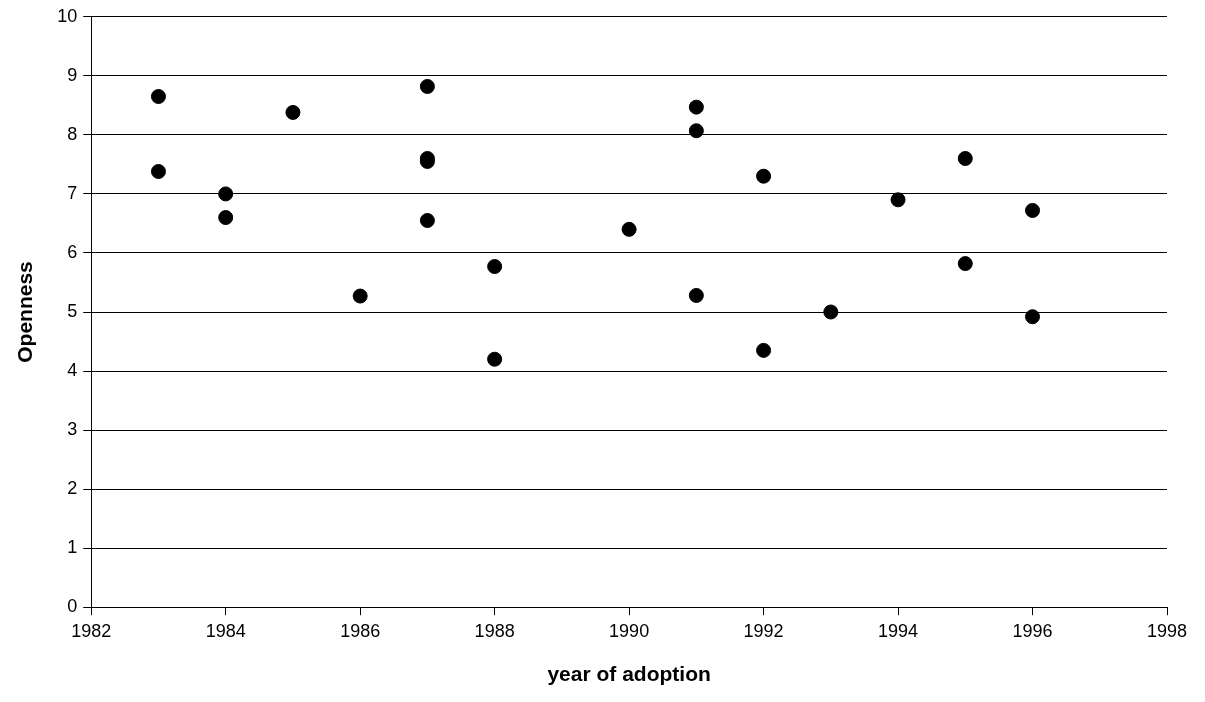 The image size is (1205, 702). What do you see at coordinates (72, 310) in the screenshot?
I see `y-tick-label: 5` at bounding box center [72, 310].